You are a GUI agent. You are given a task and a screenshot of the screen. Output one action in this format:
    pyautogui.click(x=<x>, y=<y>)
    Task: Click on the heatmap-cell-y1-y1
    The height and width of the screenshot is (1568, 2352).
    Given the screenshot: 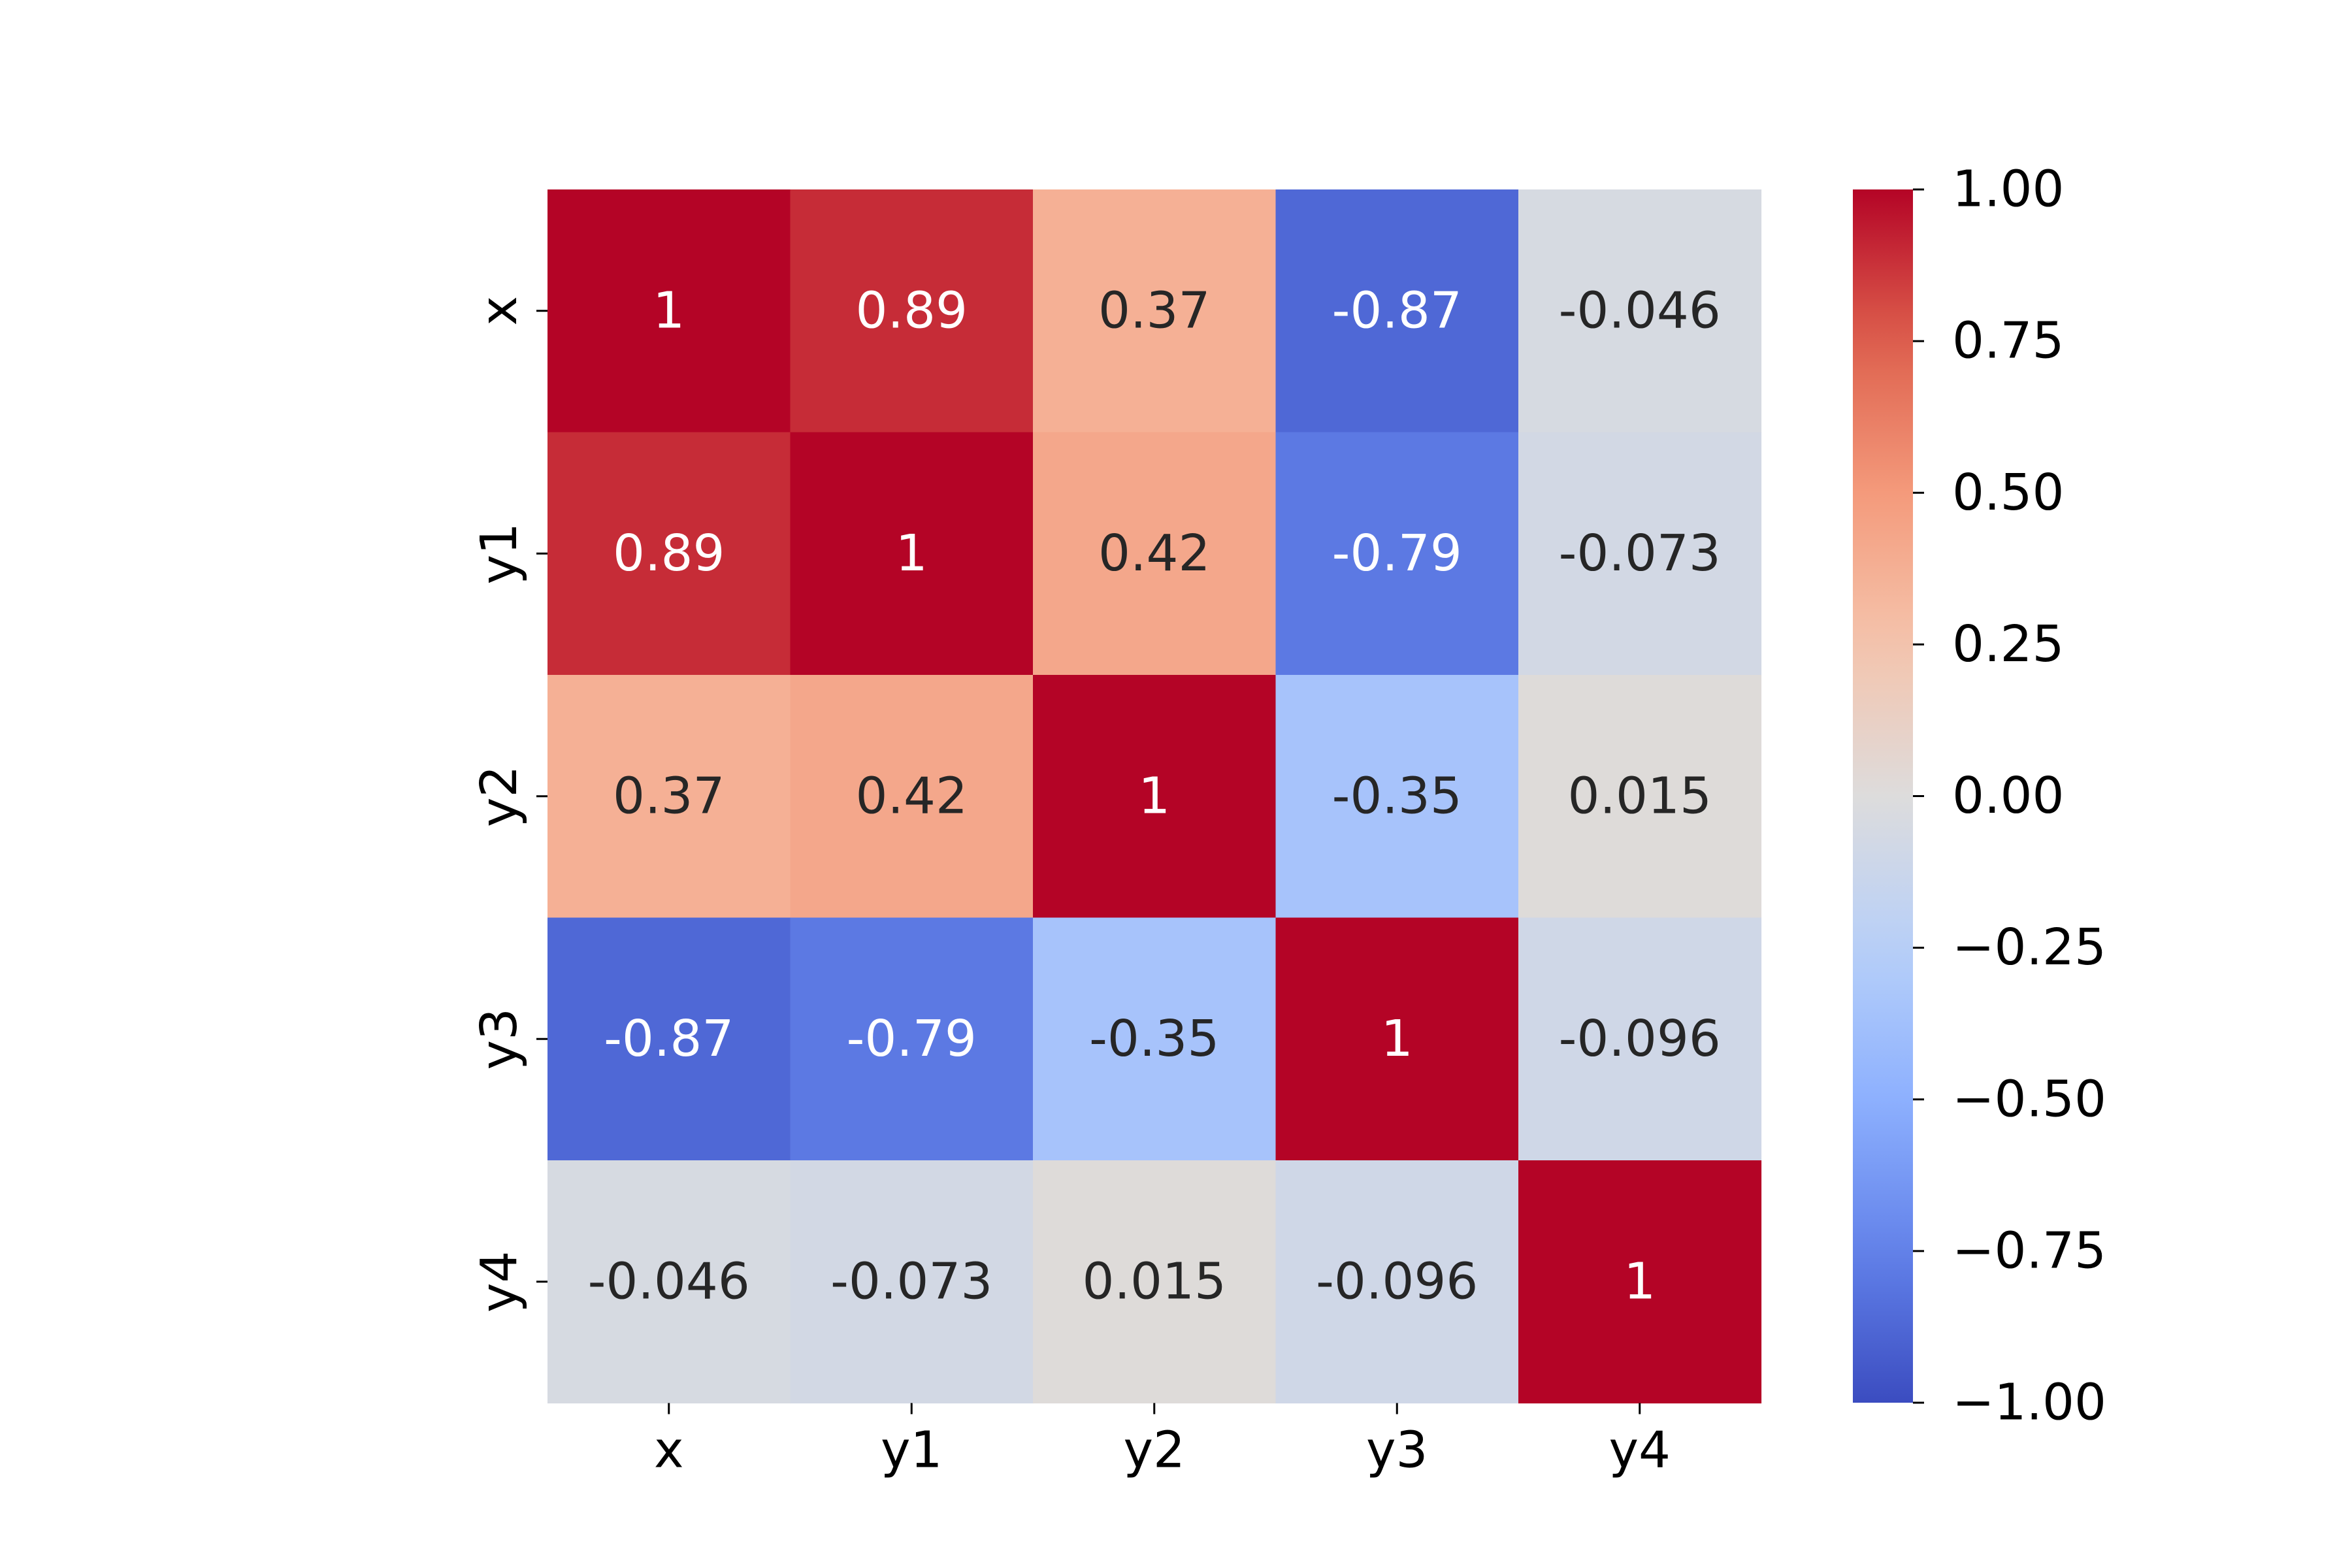 What is the action you would take?
    pyautogui.click(x=912, y=554)
    